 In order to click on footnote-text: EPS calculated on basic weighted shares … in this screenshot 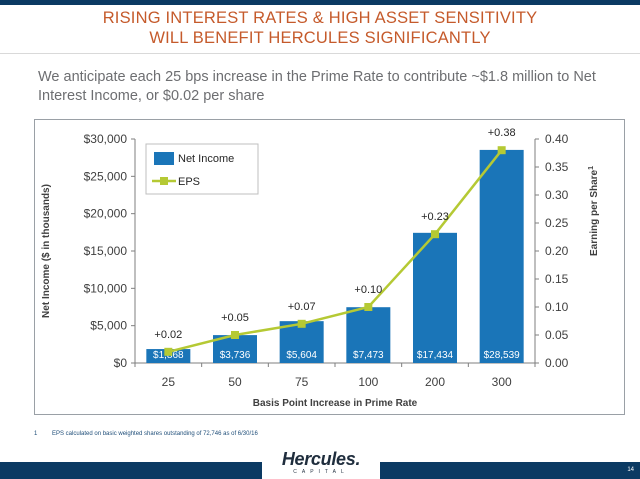, I will do `click(155, 434)`.